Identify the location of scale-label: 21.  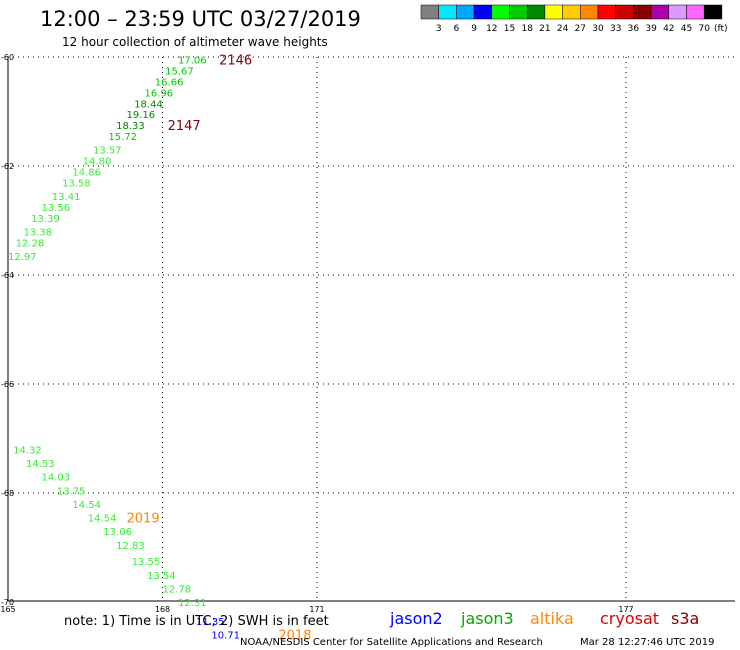
(544, 29).